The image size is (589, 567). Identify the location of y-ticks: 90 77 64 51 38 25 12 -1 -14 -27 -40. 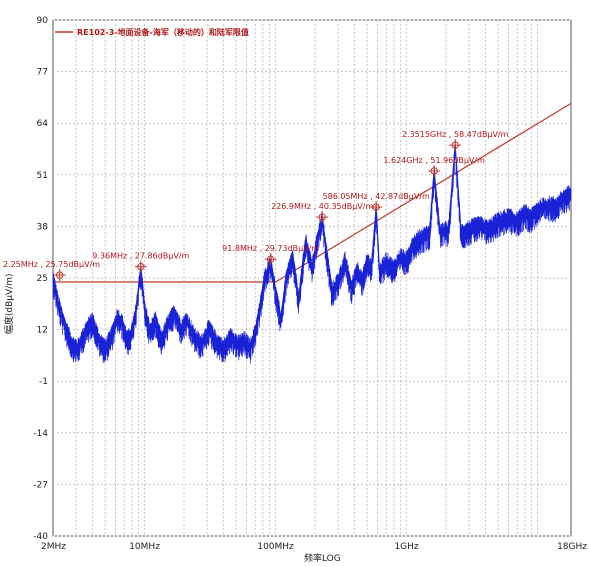
(40, 279).